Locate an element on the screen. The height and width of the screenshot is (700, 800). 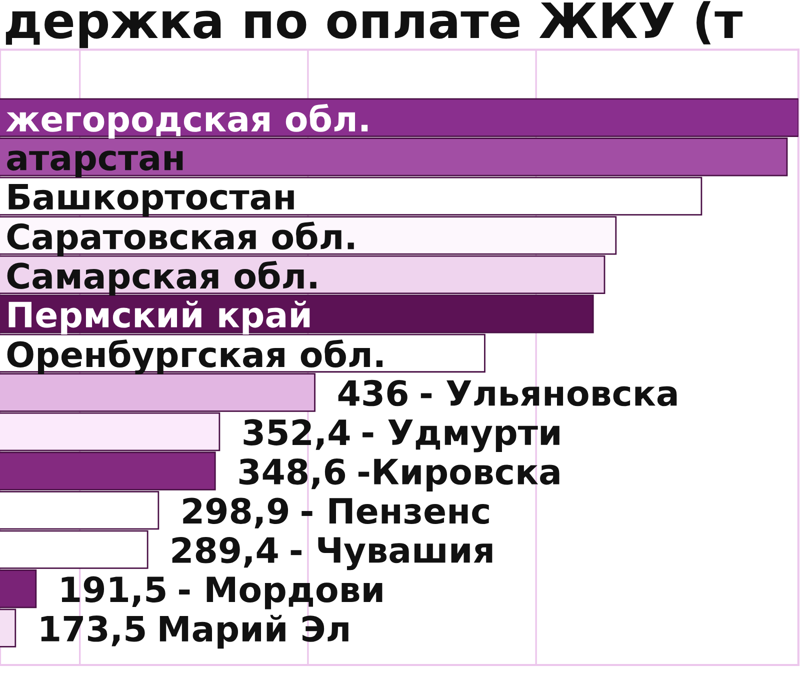
data-label: 173,5 is located at coordinates (93, 631).